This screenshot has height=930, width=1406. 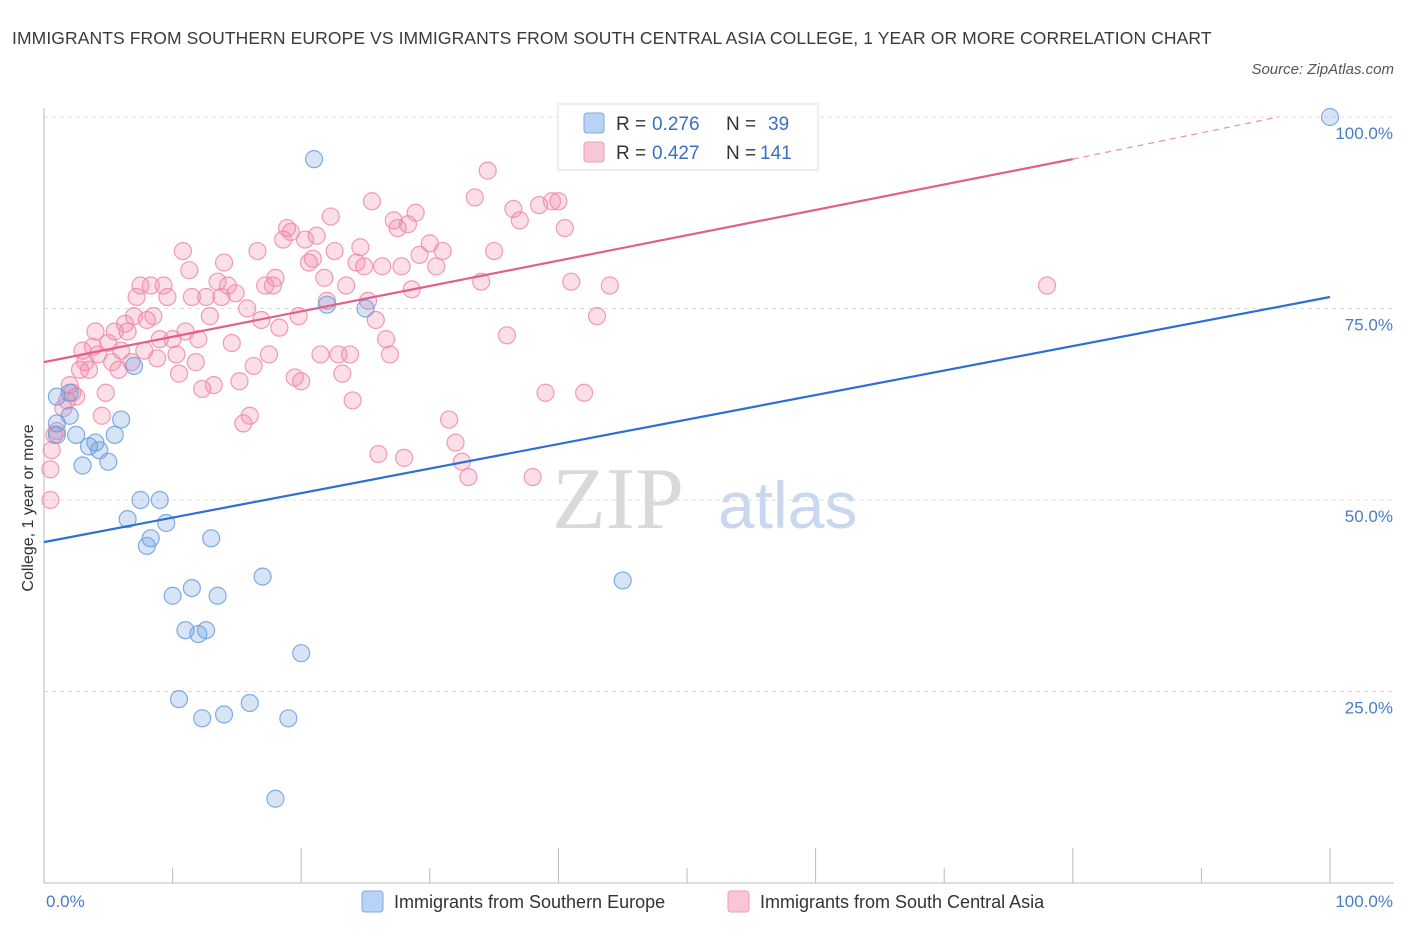 I want to click on y-tick-label-3: 100.0%, so click(x=1364, y=133).